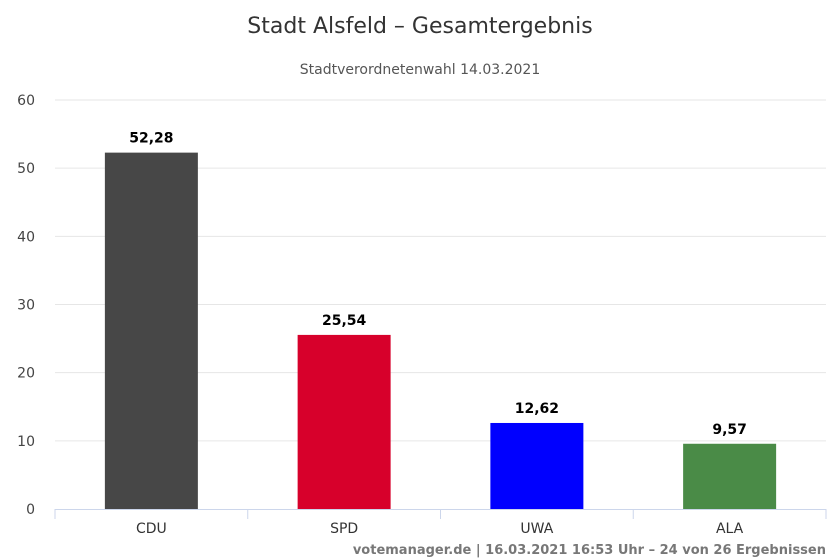 The height and width of the screenshot is (560, 840). I want to click on y-tick-label: 20, so click(26, 374).